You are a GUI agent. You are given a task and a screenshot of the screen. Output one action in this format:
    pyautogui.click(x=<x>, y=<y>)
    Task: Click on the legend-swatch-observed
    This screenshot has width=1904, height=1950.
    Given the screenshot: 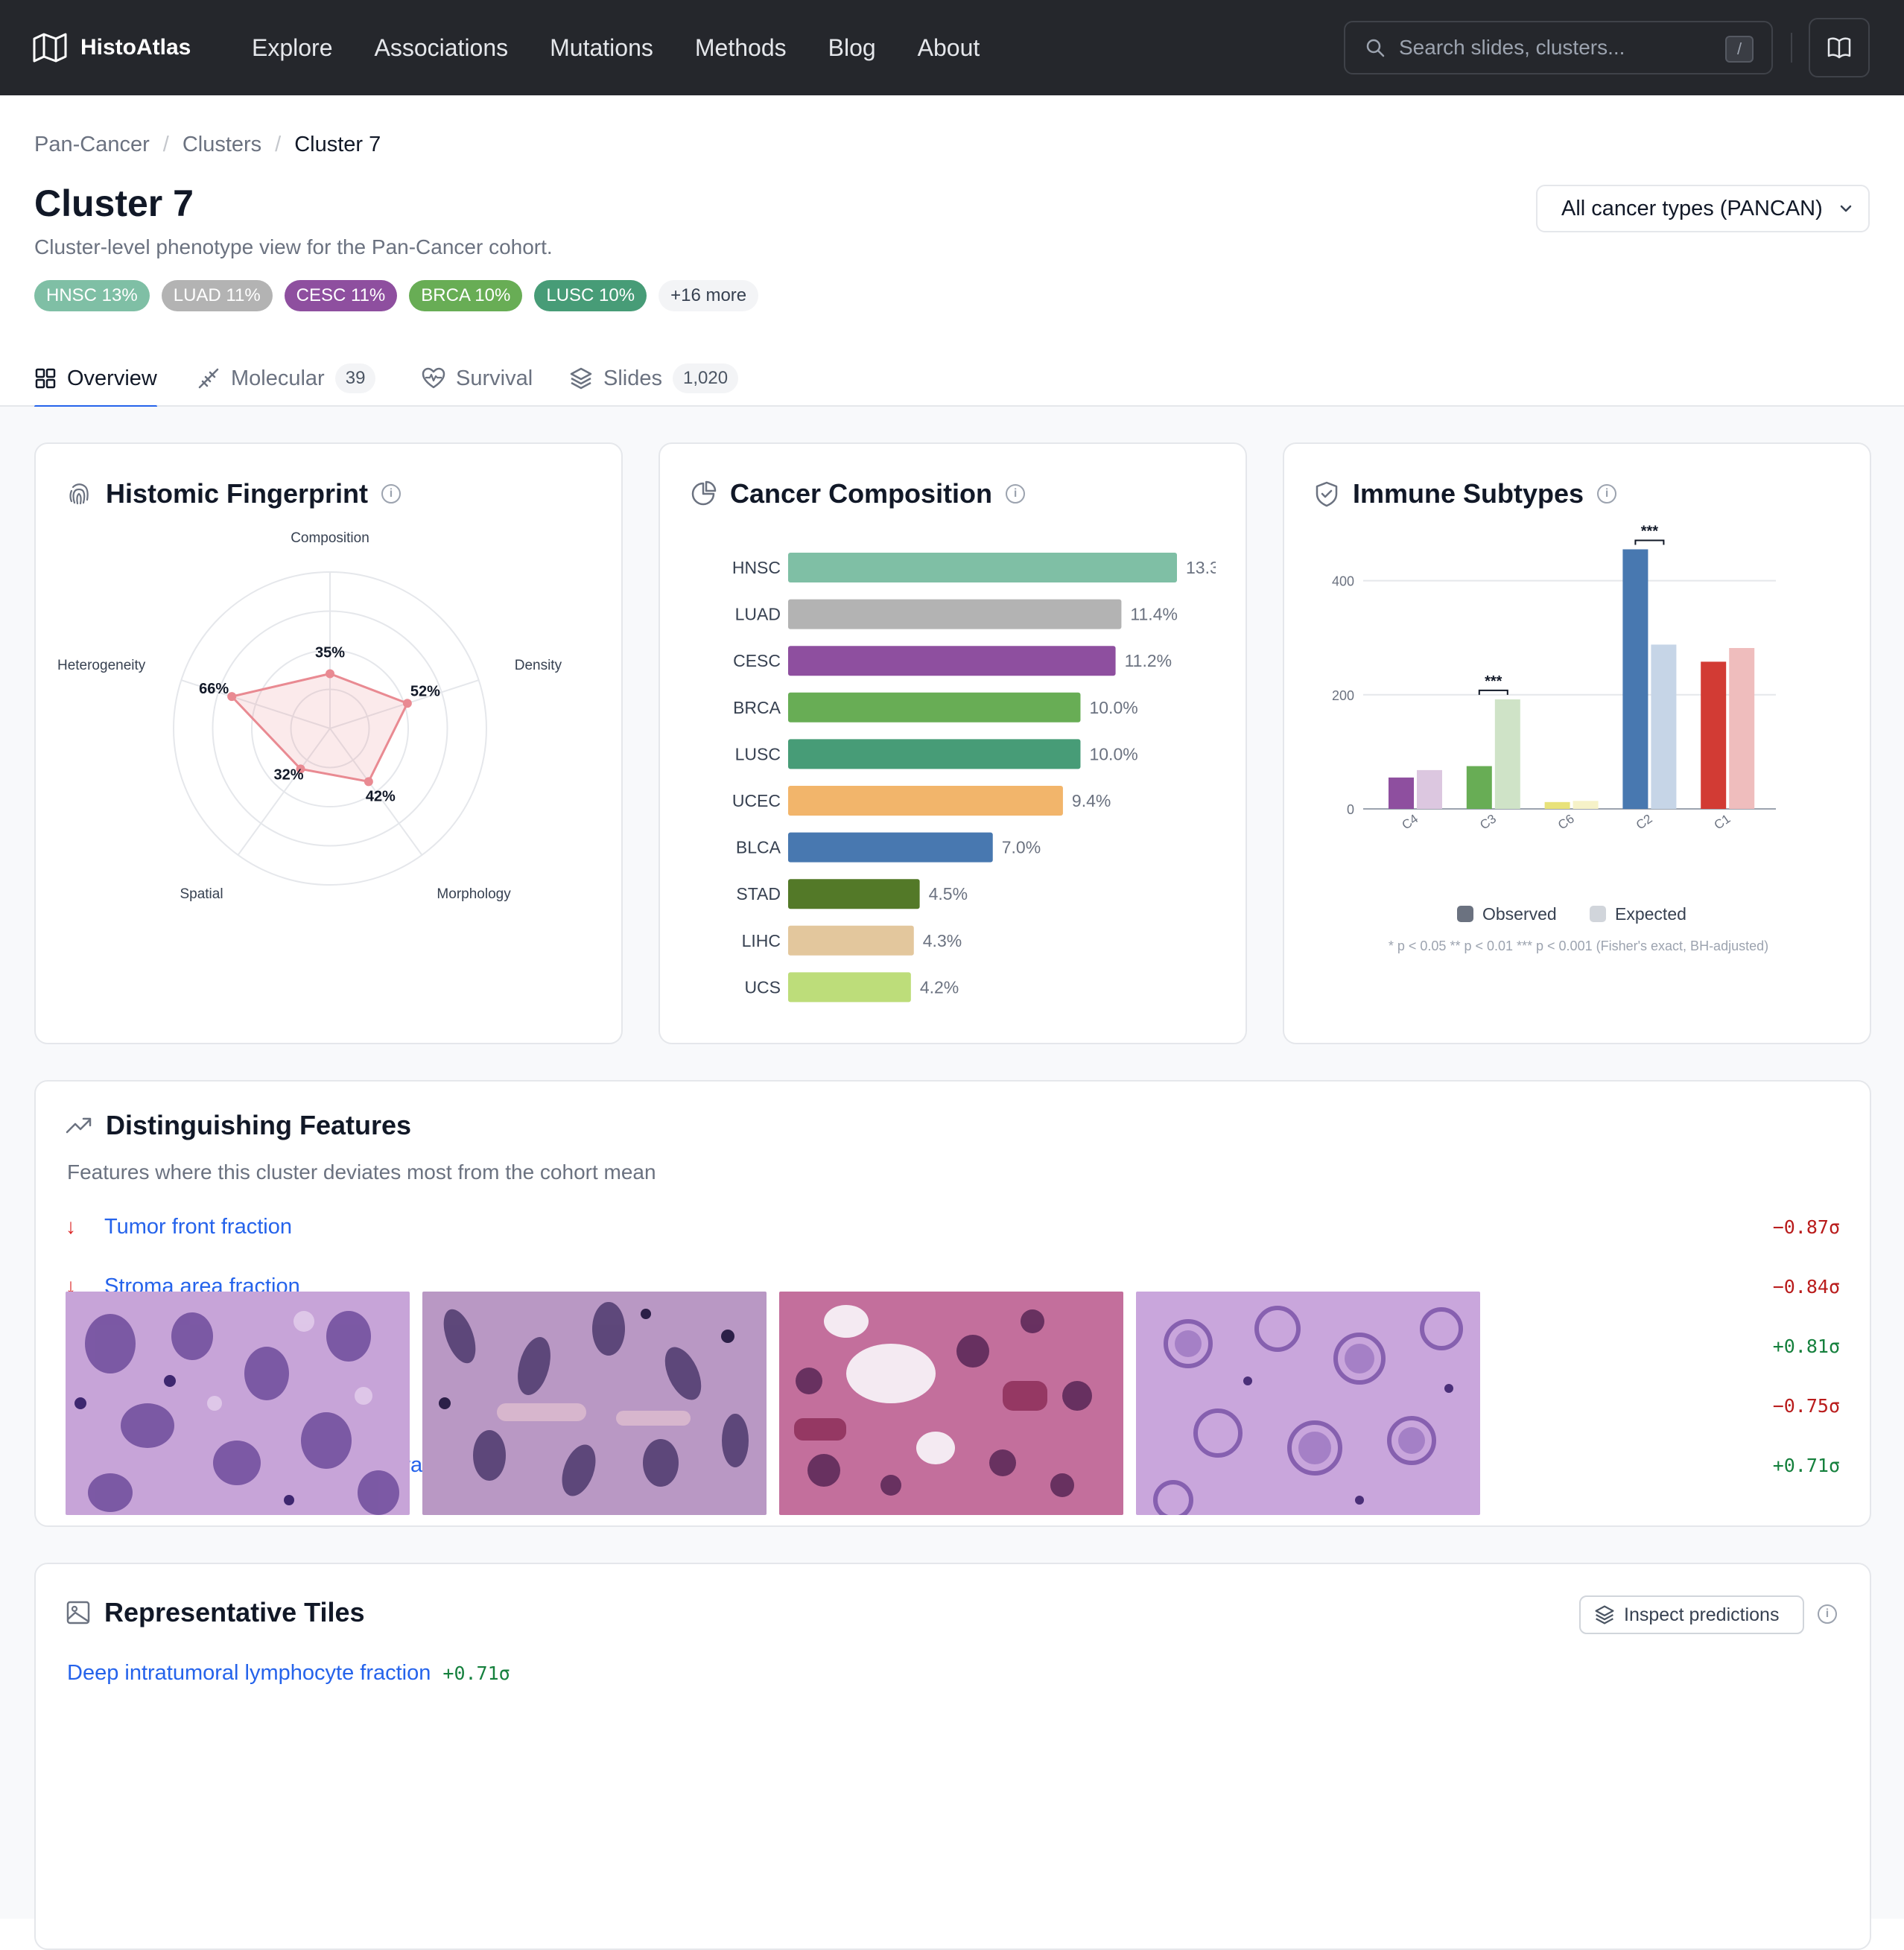 What is the action you would take?
    pyautogui.click(x=1465, y=914)
    